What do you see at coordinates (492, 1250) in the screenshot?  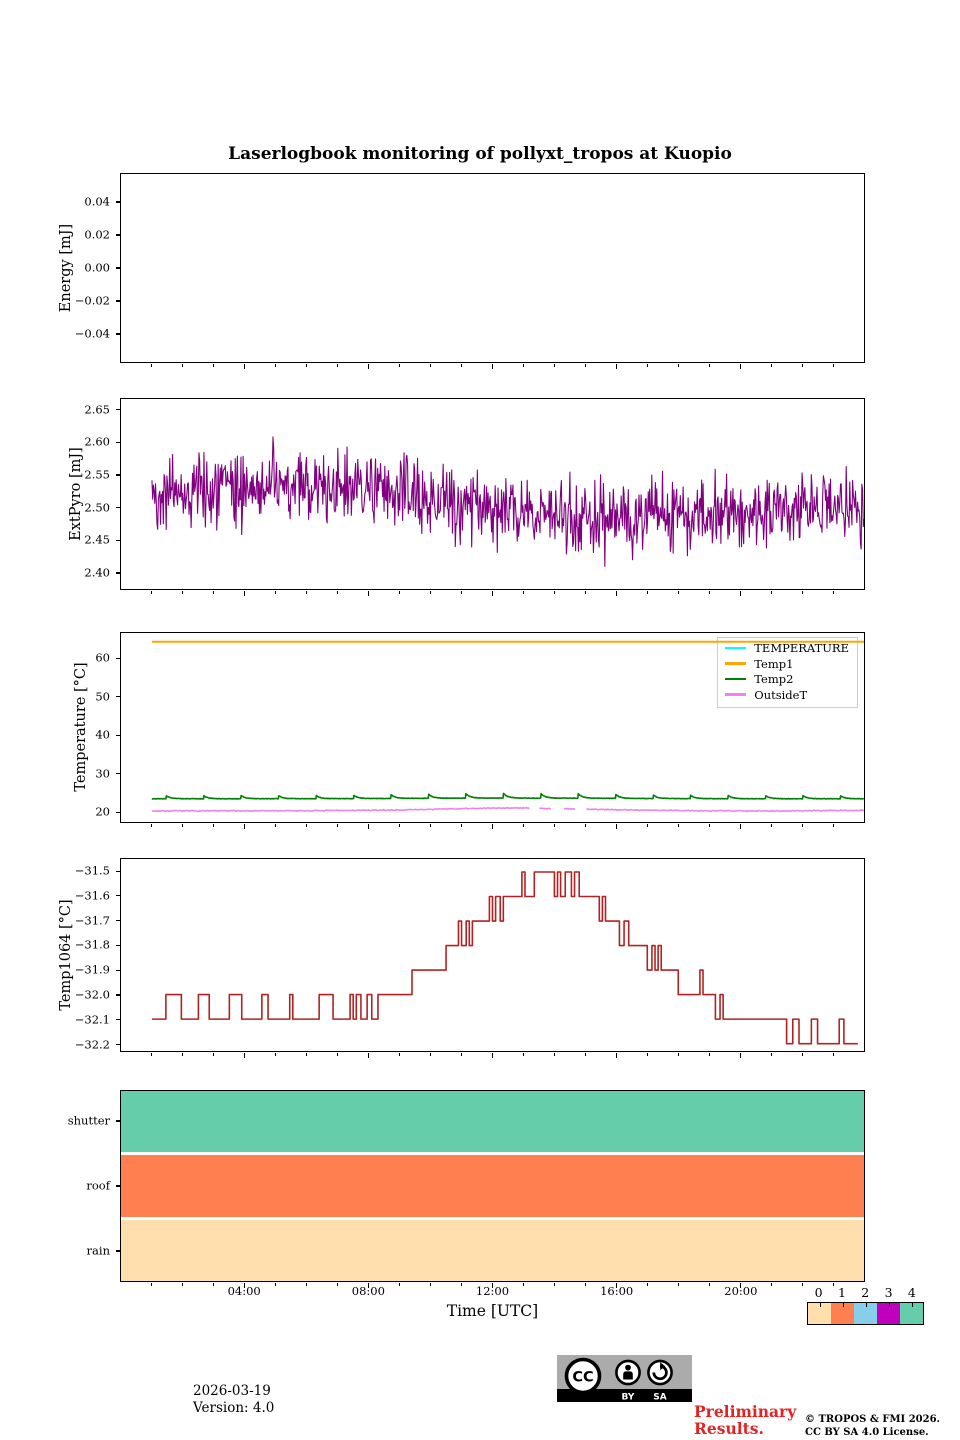 I see `status-row-rain` at bounding box center [492, 1250].